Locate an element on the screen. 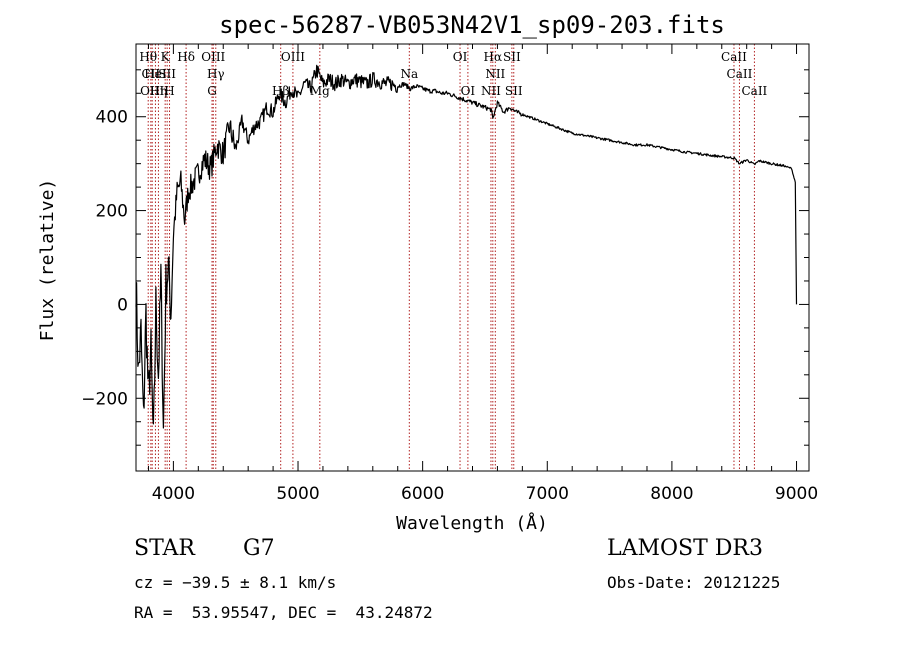 This screenshot has height=649, width=900. x-tick-label: 9000 is located at coordinates (796, 494).